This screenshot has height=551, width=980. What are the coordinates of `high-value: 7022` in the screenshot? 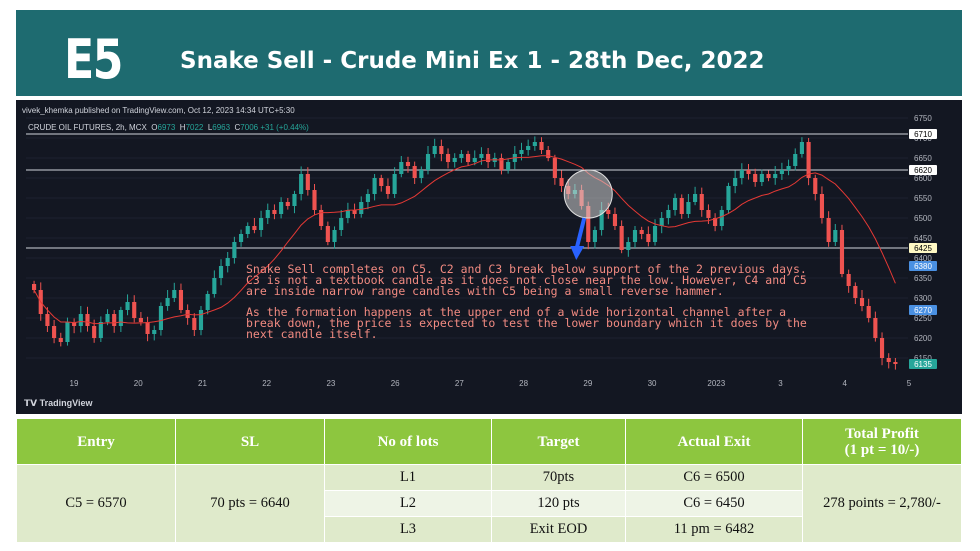 It's located at (194, 127).